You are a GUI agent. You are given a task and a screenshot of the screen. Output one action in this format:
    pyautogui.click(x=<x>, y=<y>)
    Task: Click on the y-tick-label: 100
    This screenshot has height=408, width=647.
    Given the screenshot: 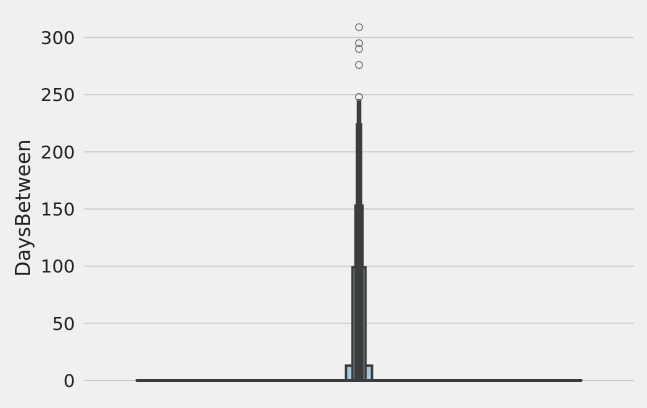 What is the action you would take?
    pyautogui.click(x=58, y=267)
    